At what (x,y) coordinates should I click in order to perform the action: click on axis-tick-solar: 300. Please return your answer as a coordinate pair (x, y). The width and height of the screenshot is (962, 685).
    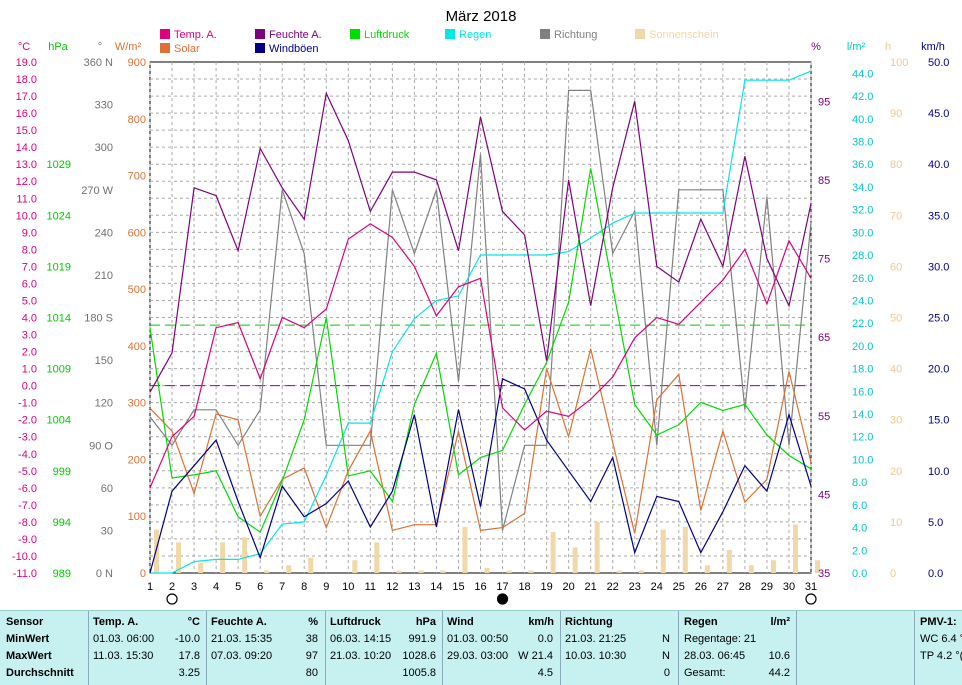
    Looking at the image, I should click on (137, 404).